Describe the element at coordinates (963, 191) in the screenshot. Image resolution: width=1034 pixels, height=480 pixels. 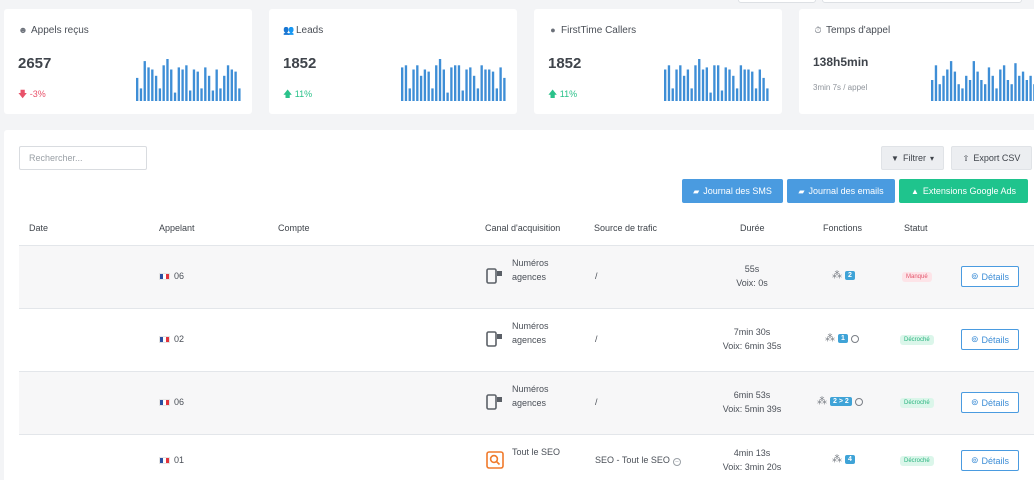
I see `google-ads-extensions-button: ▲ Extensions Google Ads` at that location.